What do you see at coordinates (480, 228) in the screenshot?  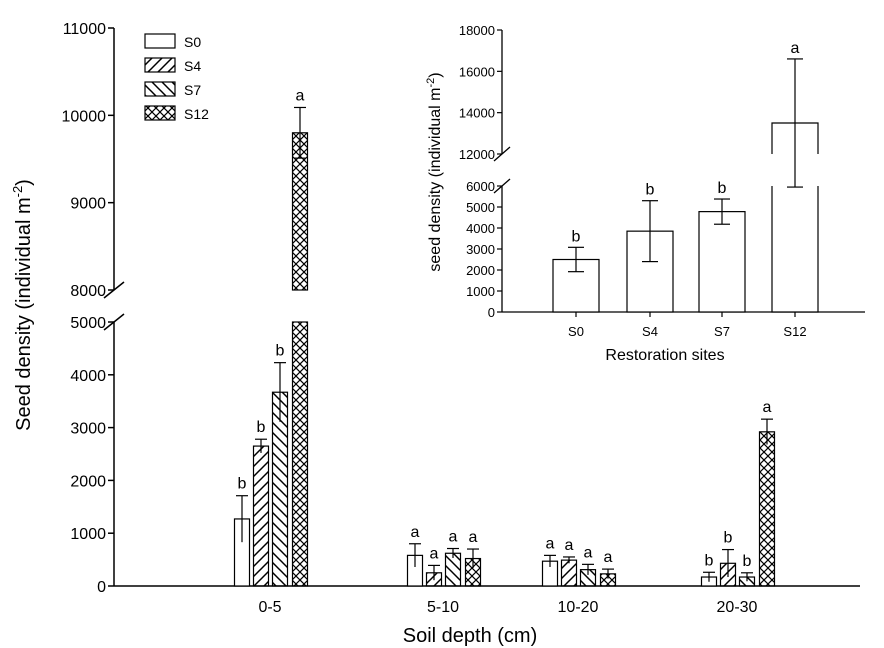 I see `inset-y-tick-label: 4000` at bounding box center [480, 228].